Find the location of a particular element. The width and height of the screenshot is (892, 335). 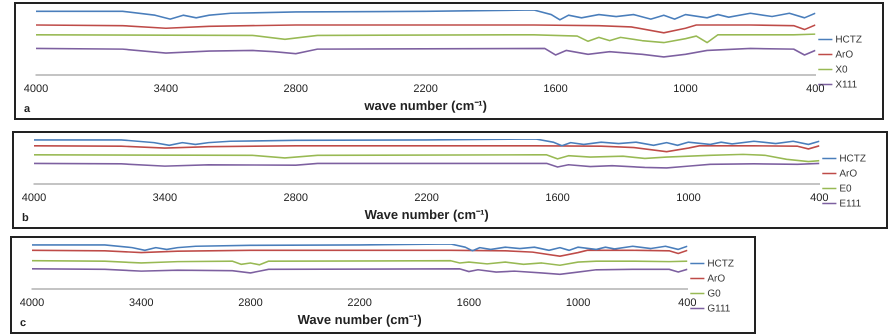

legend-label: E0 is located at coordinates (845, 188).